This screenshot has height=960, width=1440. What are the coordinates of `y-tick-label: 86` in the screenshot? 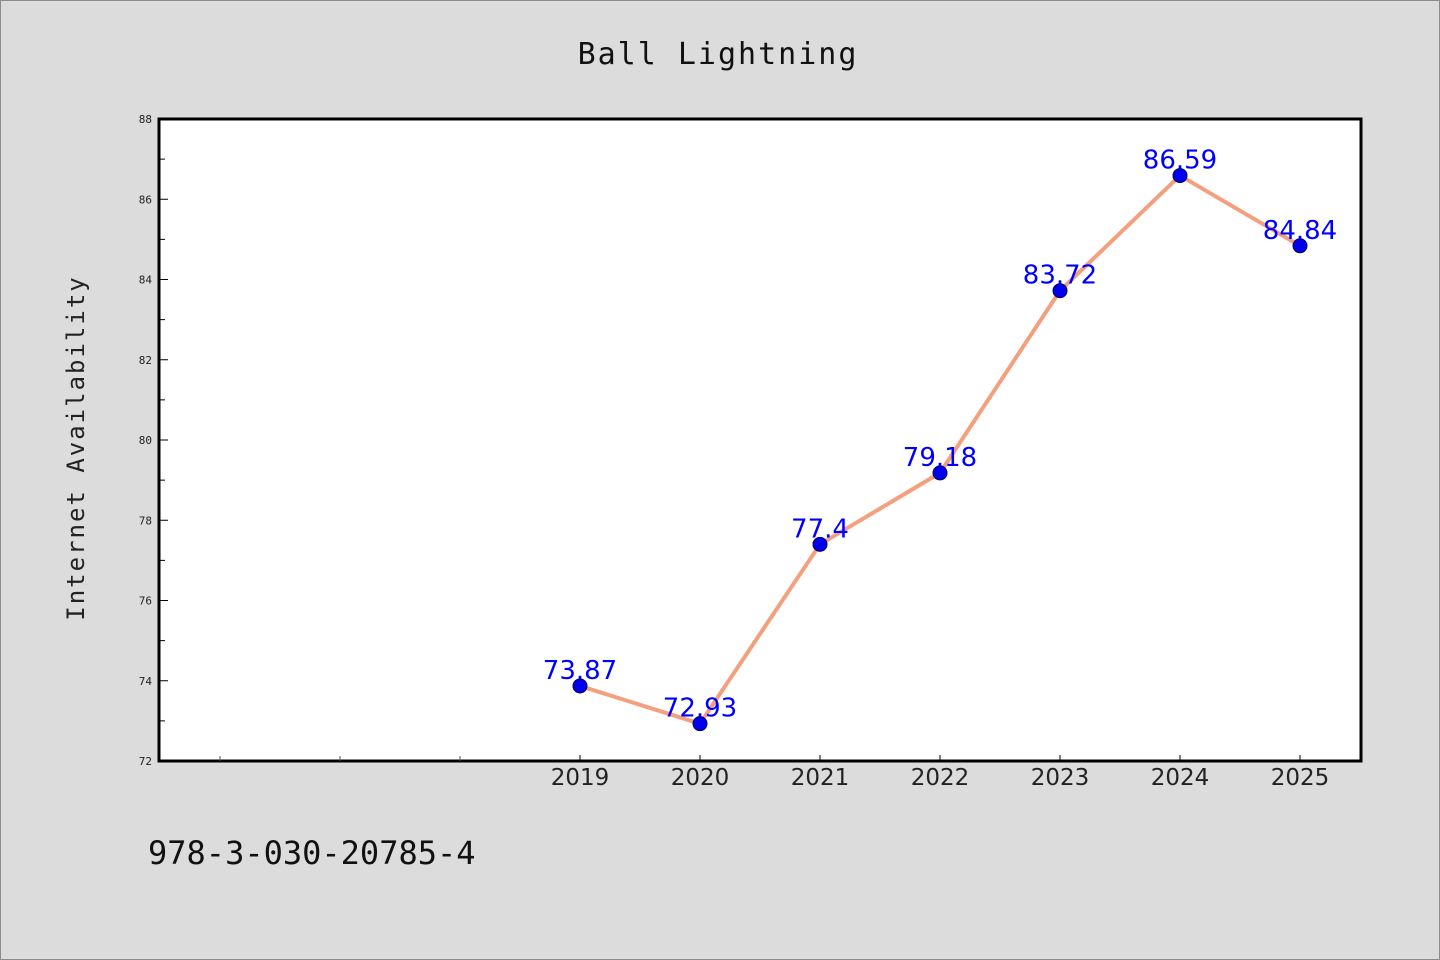 It's located at (145, 199).